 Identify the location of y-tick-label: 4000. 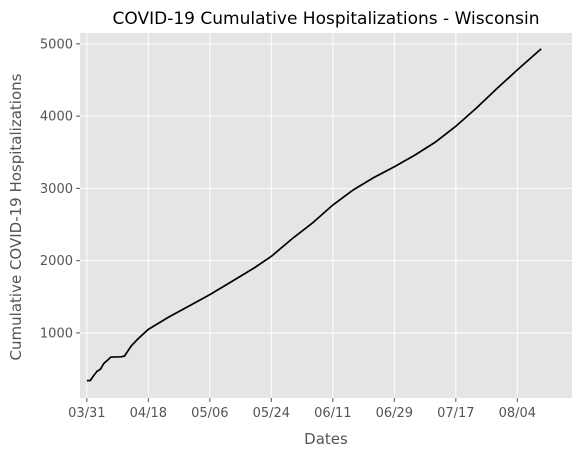
(56, 117).